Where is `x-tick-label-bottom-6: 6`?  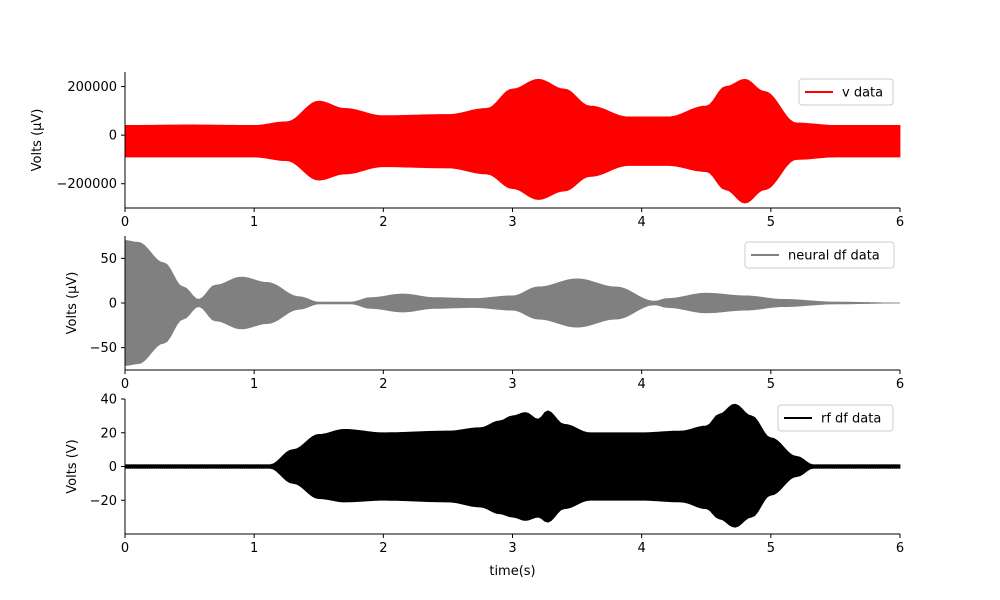
x-tick-label-bottom-6: 6 is located at coordinates (900, 548).